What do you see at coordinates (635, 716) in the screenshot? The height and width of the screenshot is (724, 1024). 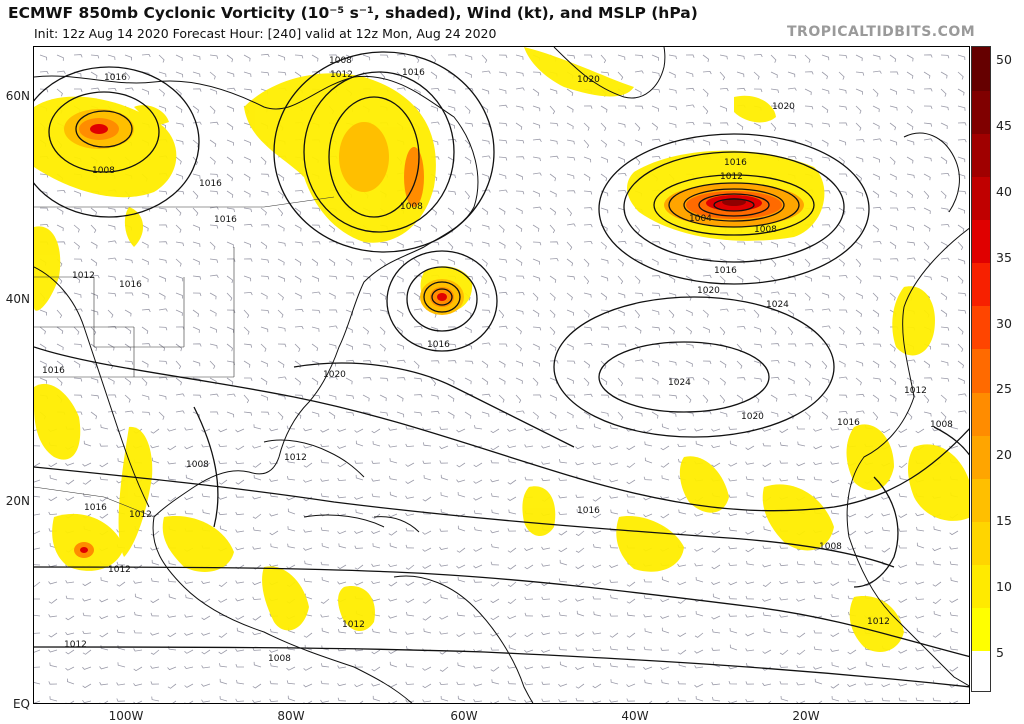 I see `lon-label-40w: 40W` at bounding box center [635, 716].